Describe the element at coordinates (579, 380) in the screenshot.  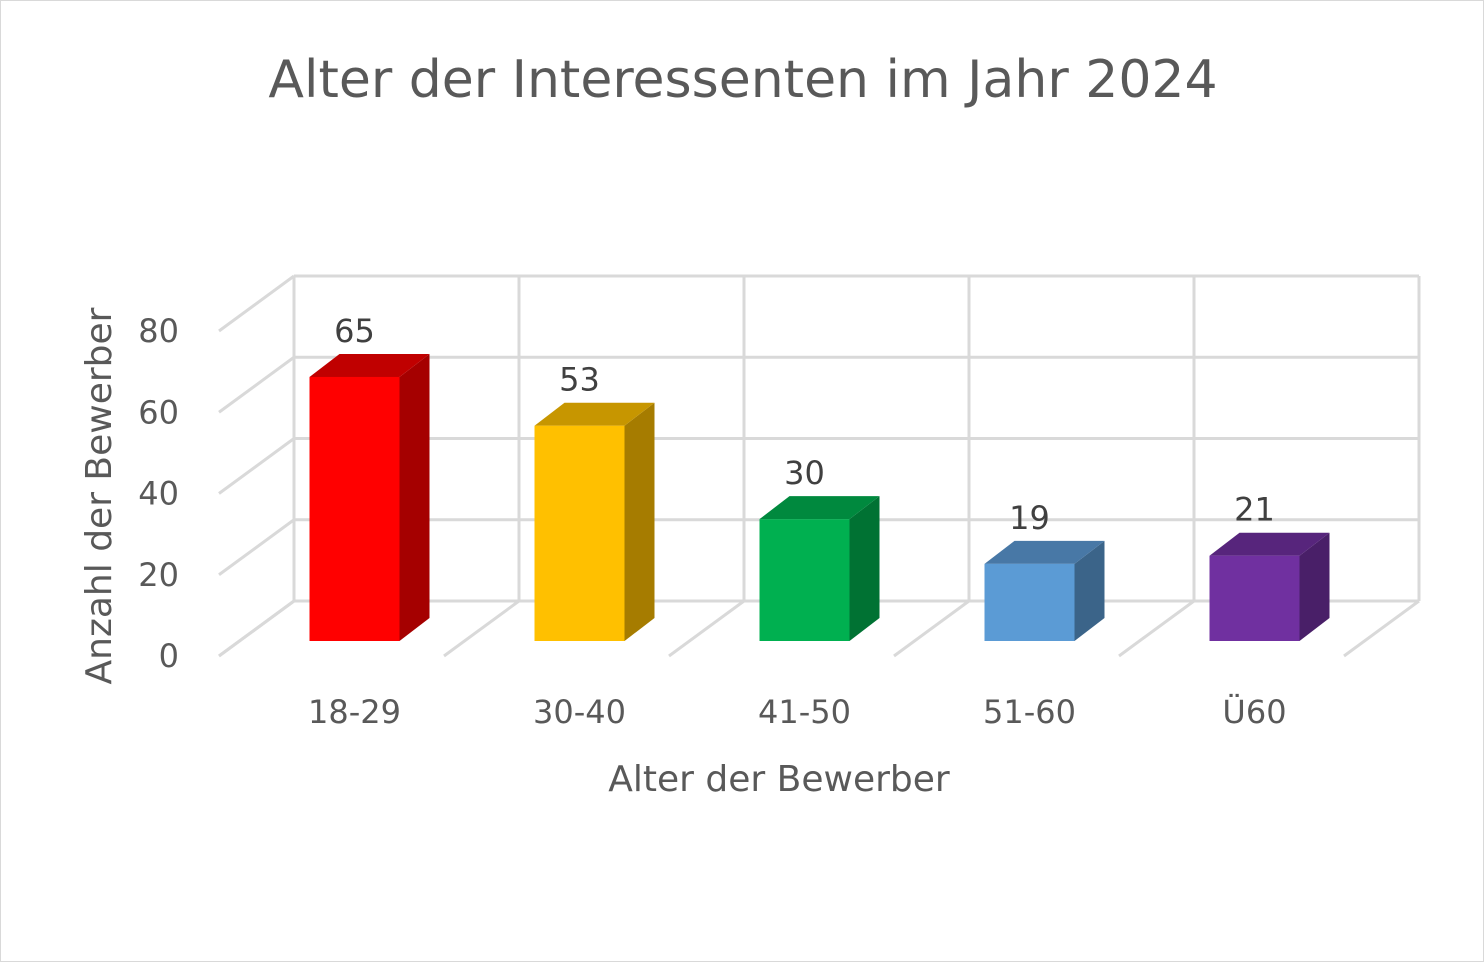
I see `data-label: 53` at that location.